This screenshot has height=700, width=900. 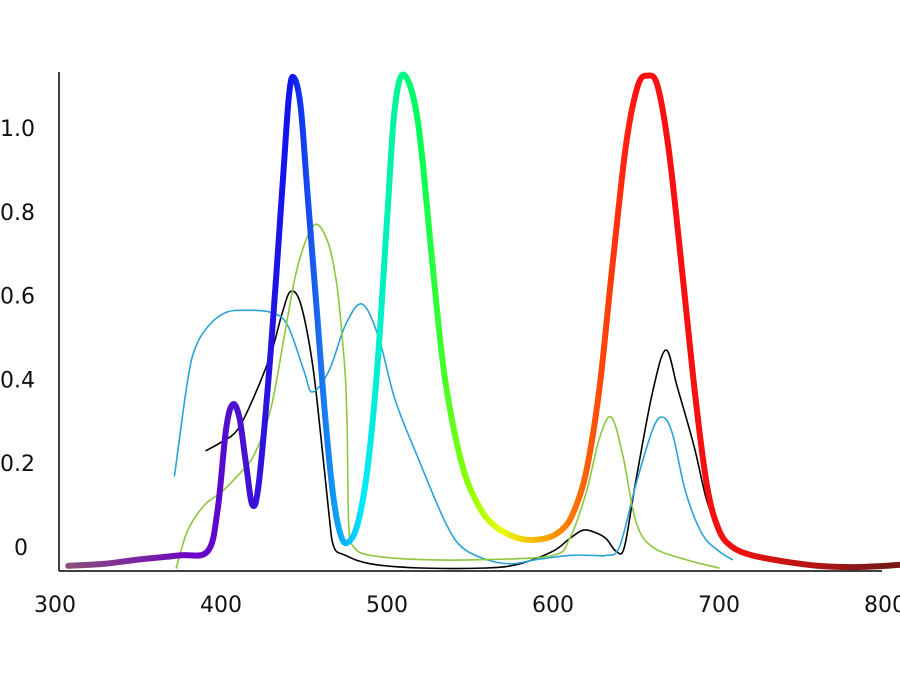 What do you see at coordinates (387, 605) in the screenshot?
I see `x-tick-label: 500` at bounding box center [387, 605].